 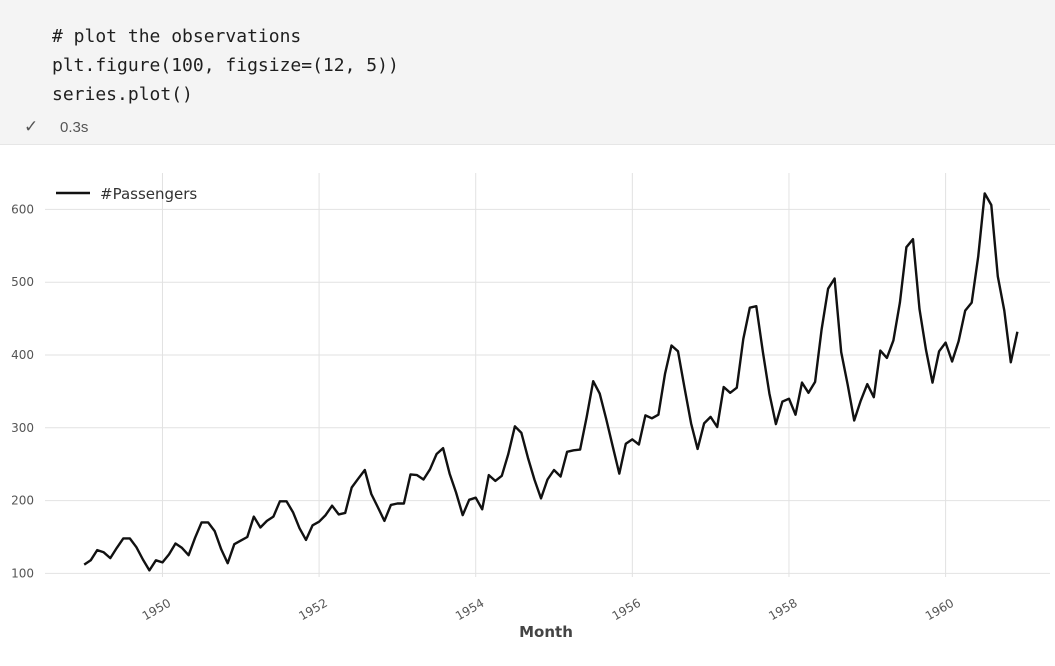 I want to click on y-tick-label: 500, so click(x=22, y=282).